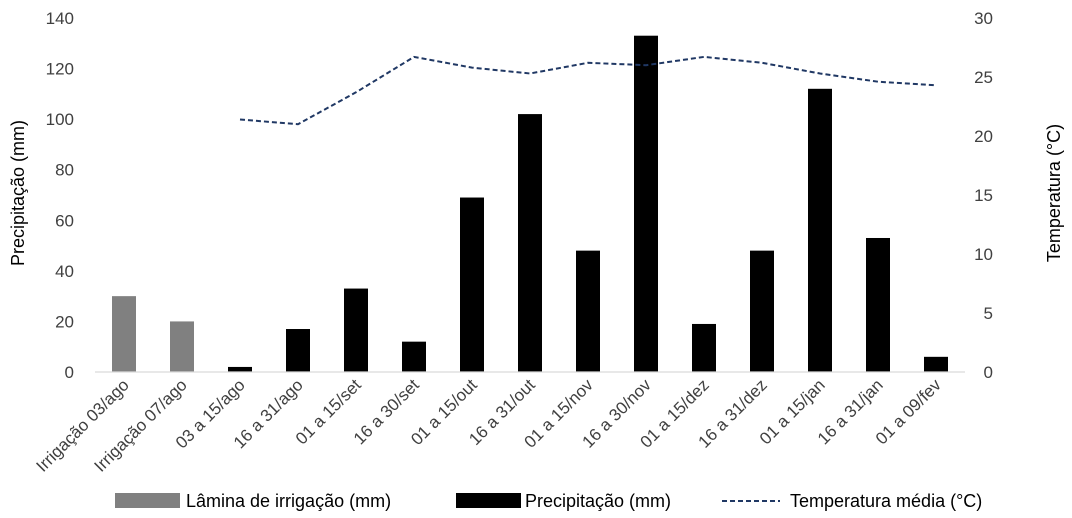 Image resolution: width=1072 pixels, height=518 pixels. Describe the element at coordinates (488, 500) in the screenshot. I see `legend-swatch-precipitation` at that location.